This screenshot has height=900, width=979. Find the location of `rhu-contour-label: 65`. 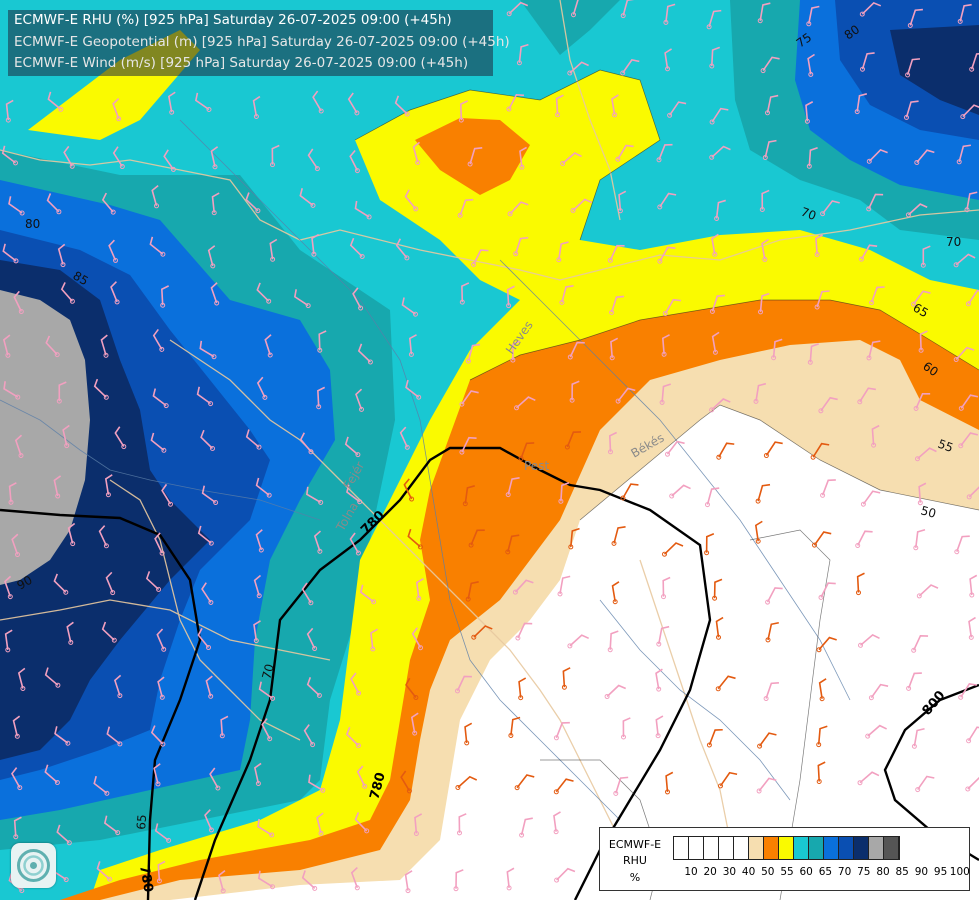

rhu-contour-label: 65 is located at coordinates (141, 822).